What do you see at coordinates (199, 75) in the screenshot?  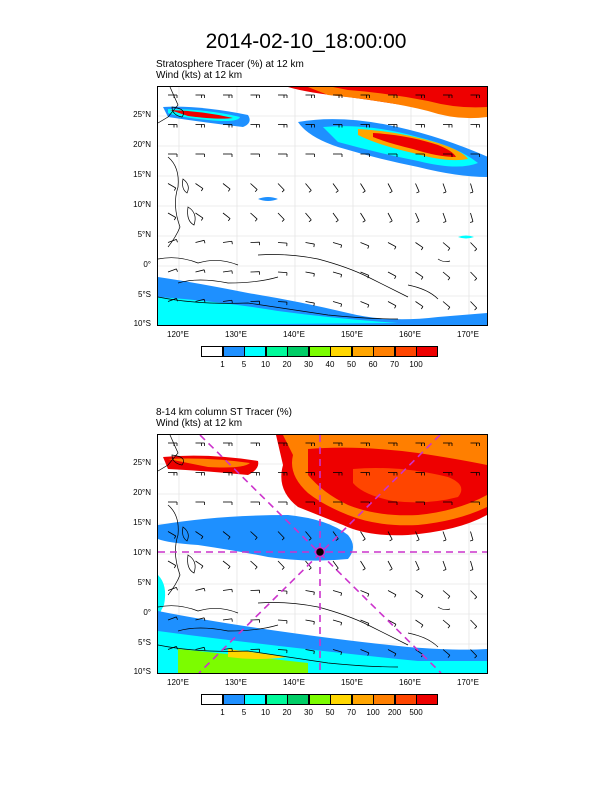 I see `top-subtitle-line2: Wind (kts) at 12 km` at bounding box center [199, 75].